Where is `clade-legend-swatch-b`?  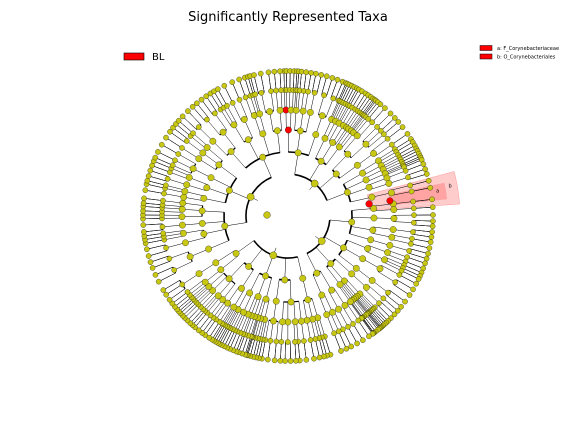 clade-legend-swatch-b is located at coordinates (486, 56).